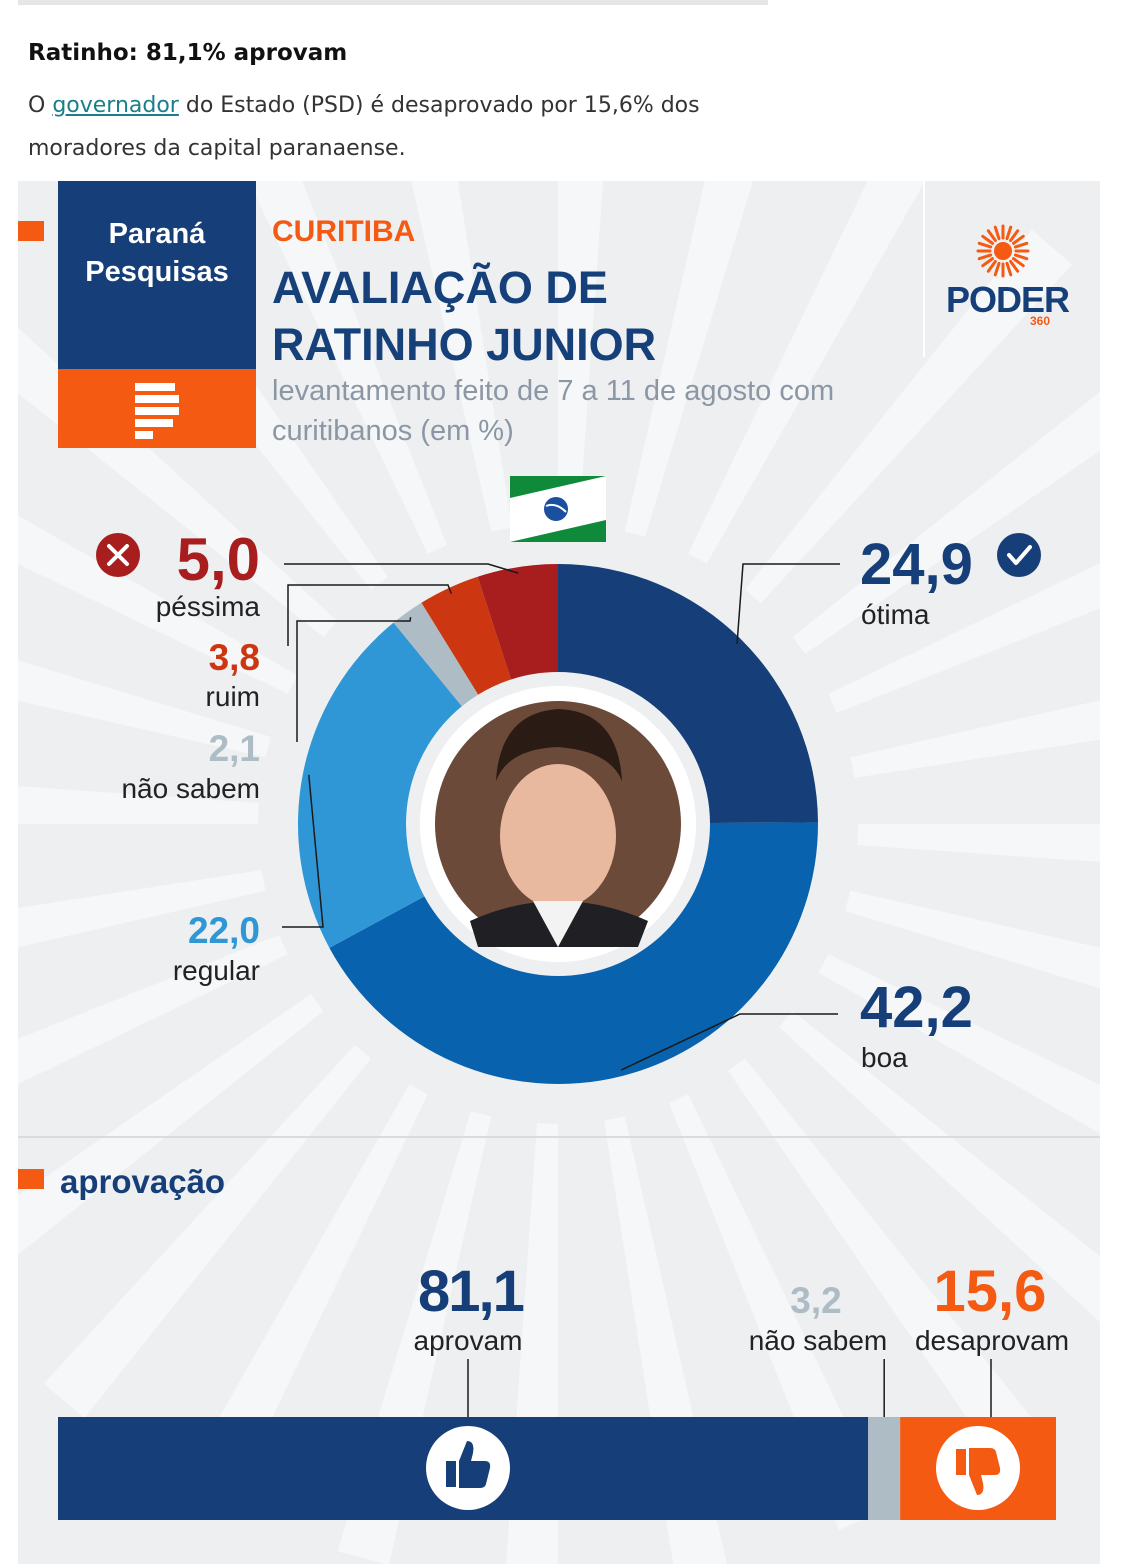 The image size is (1130, 1564). Describe the element at coordinates (1019, 555) in the screenshot. I see `otima-check-icon` at that location.